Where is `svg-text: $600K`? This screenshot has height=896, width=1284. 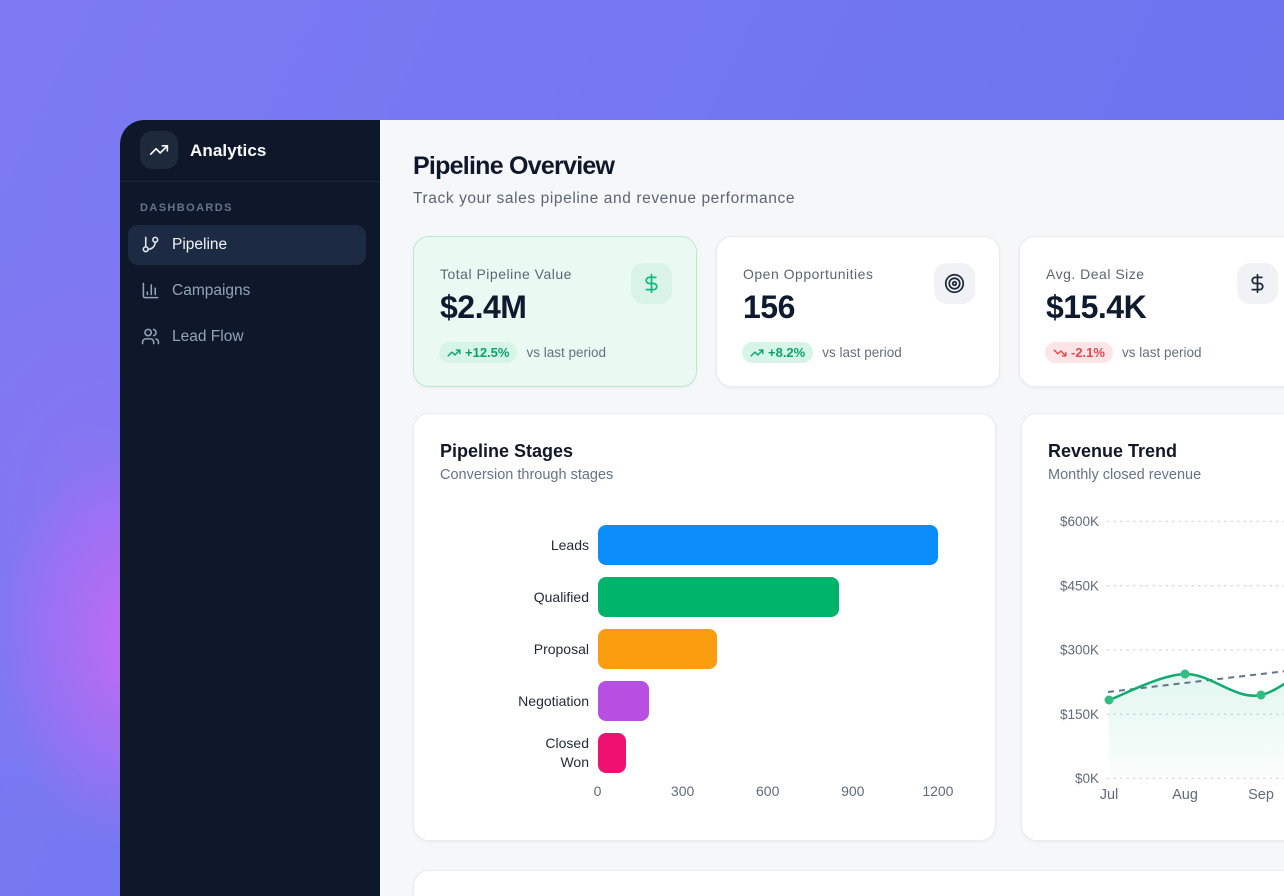
svg-text: $600K is located at coordinates (1079, 521).